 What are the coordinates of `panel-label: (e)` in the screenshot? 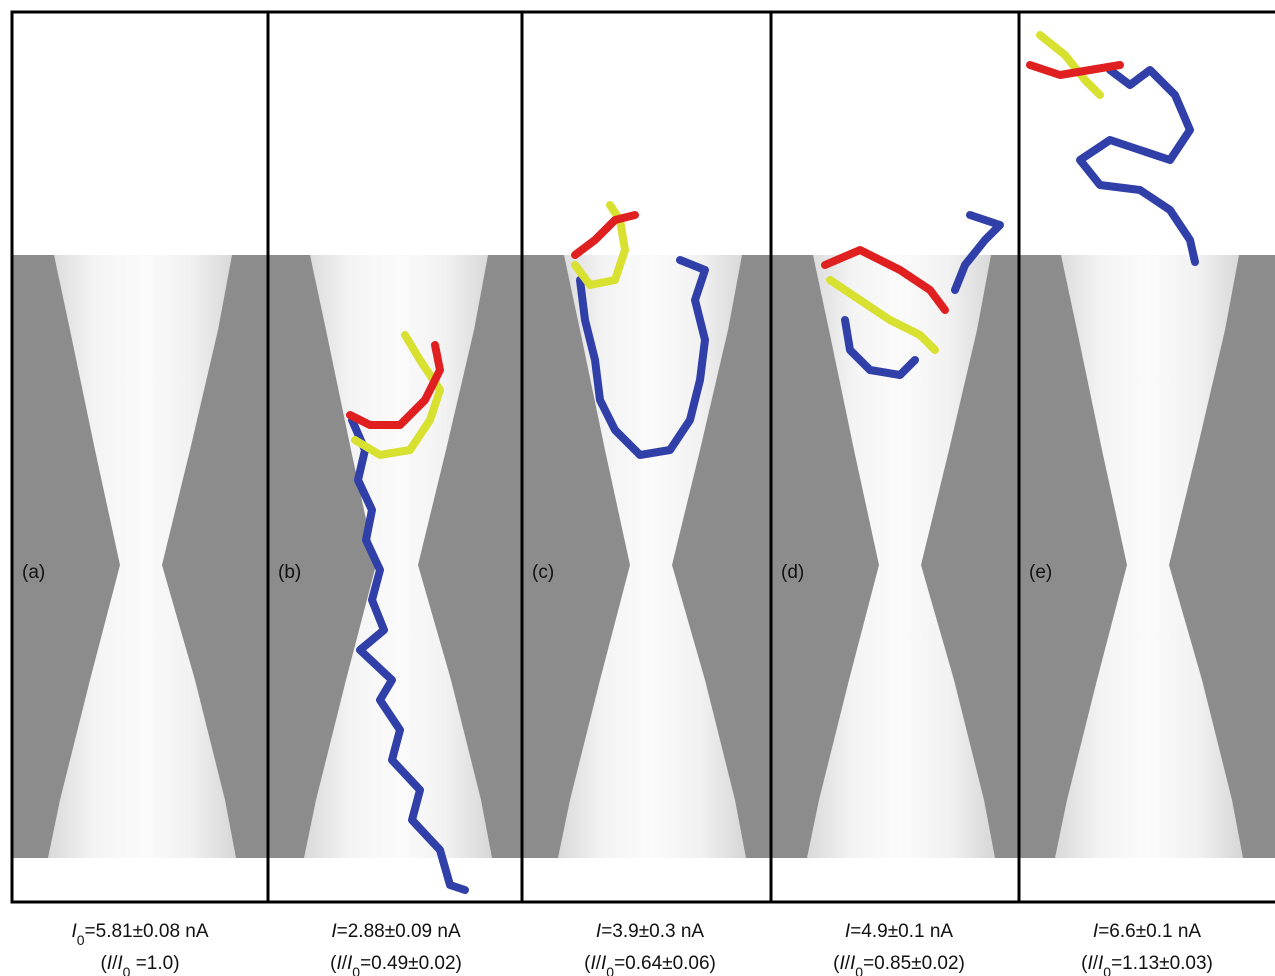 It's located at (1040, 572).